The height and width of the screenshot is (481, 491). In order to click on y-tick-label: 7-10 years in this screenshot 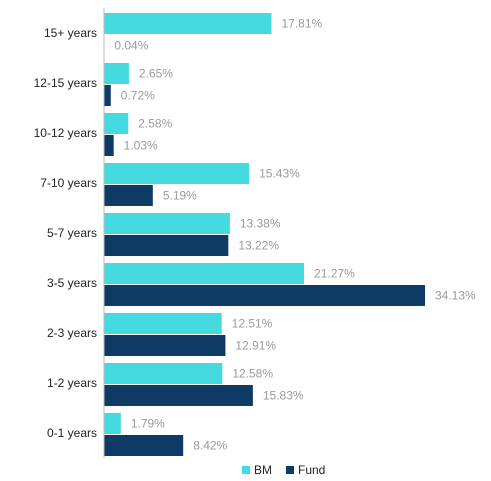, I will do `click(68, 183)`.